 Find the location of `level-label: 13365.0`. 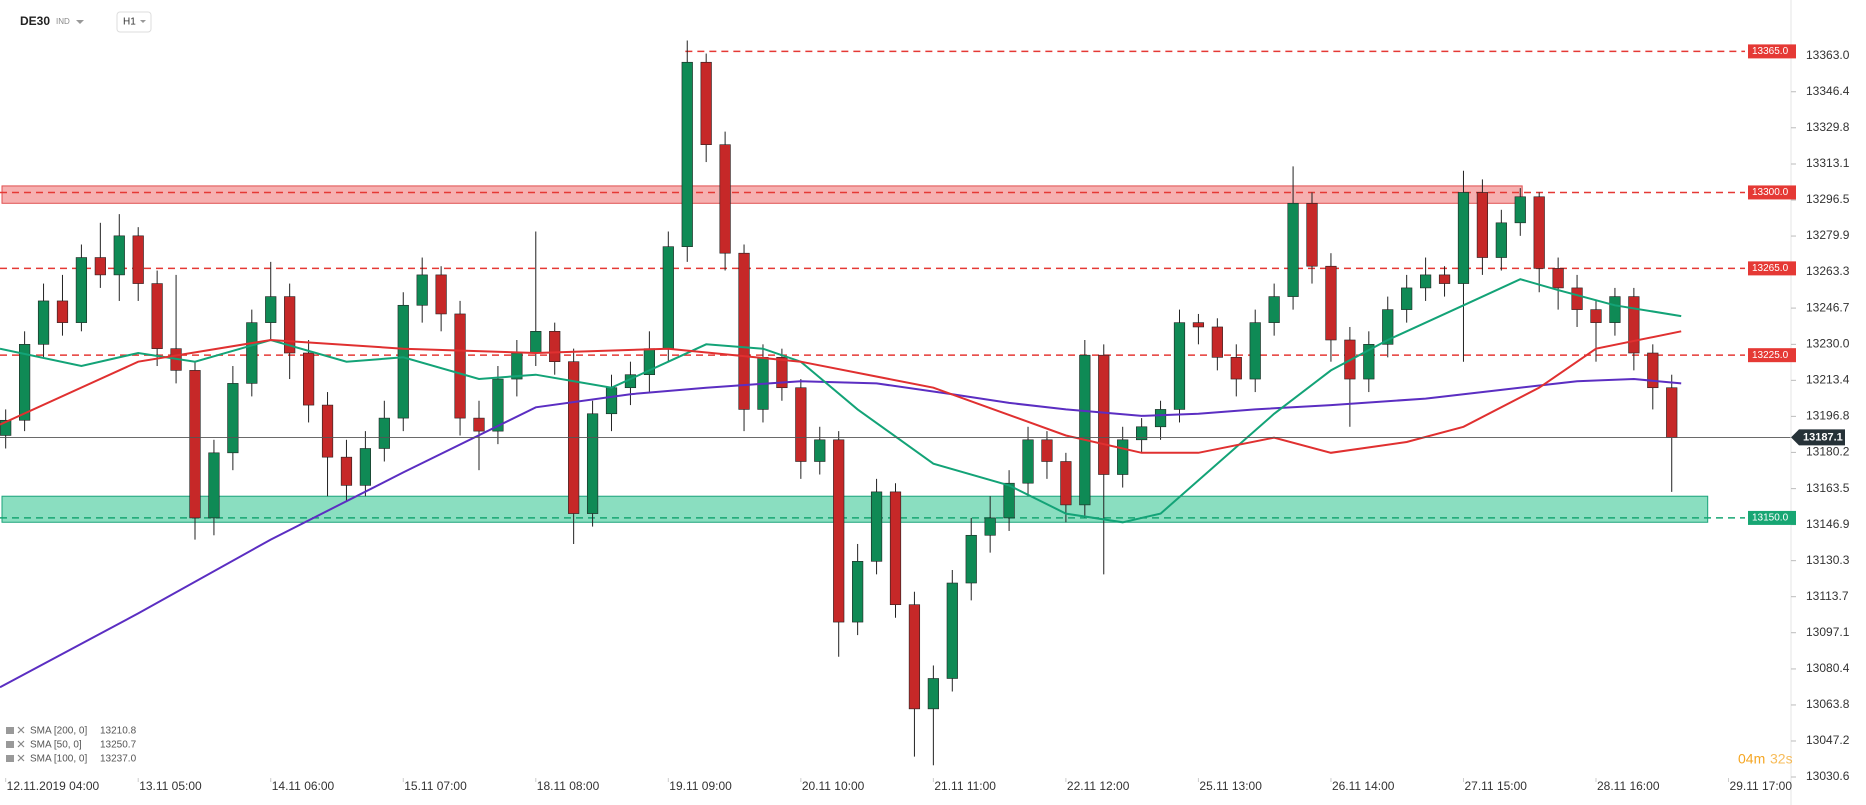

level-label: 13365.0 is located at coordinates (1770, 51).